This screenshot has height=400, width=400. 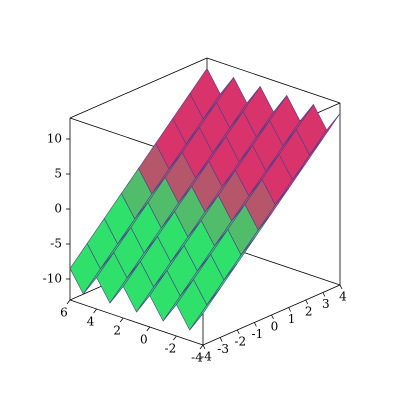 I want to click on z-tick-label: 0, so click(x=58, y=209).